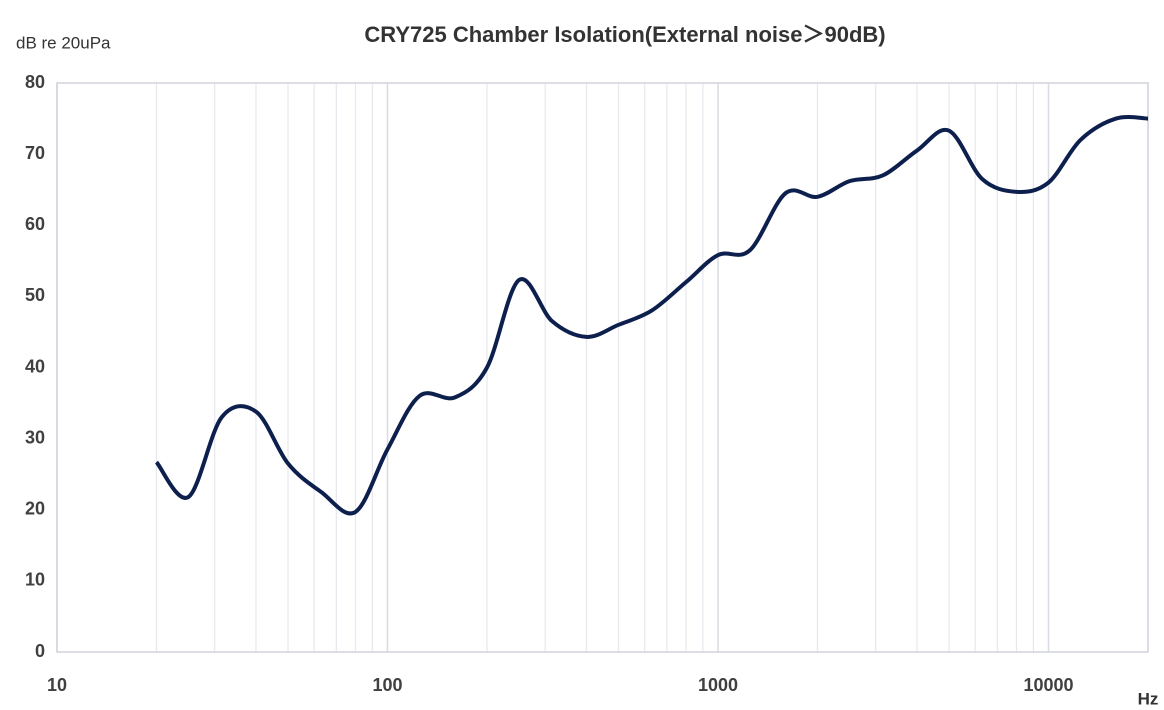 The width and height of the screenshot is (1164, 710). I want to click on y-tick-label: 40, so click(35, 366).